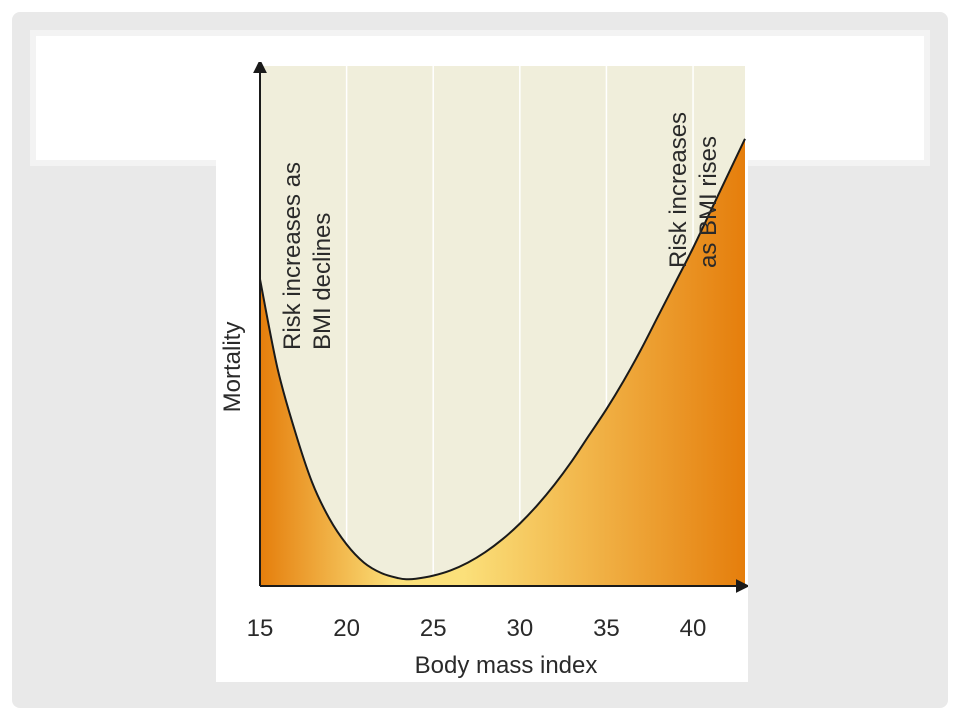  Describe the element at coordinates (693, 190) in the screenshot. I see `annotation-text: Risk increases as BMI rises` at that location.